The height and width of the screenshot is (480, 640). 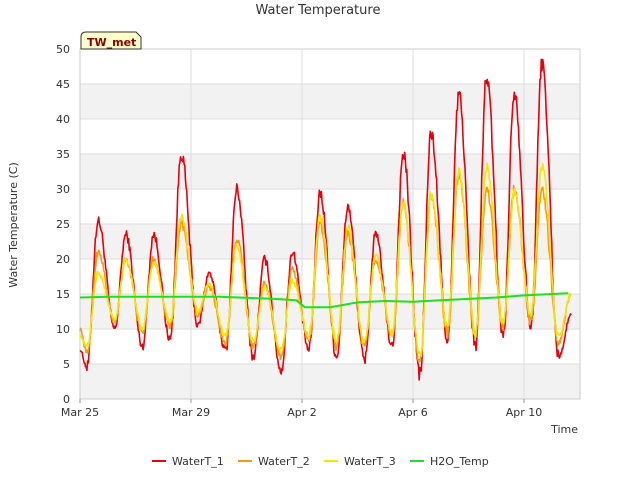 What do you see at coordinates (564, 429) in the screenshot?
I see `x-axis-label: Time` at bounding box center [564, 429].